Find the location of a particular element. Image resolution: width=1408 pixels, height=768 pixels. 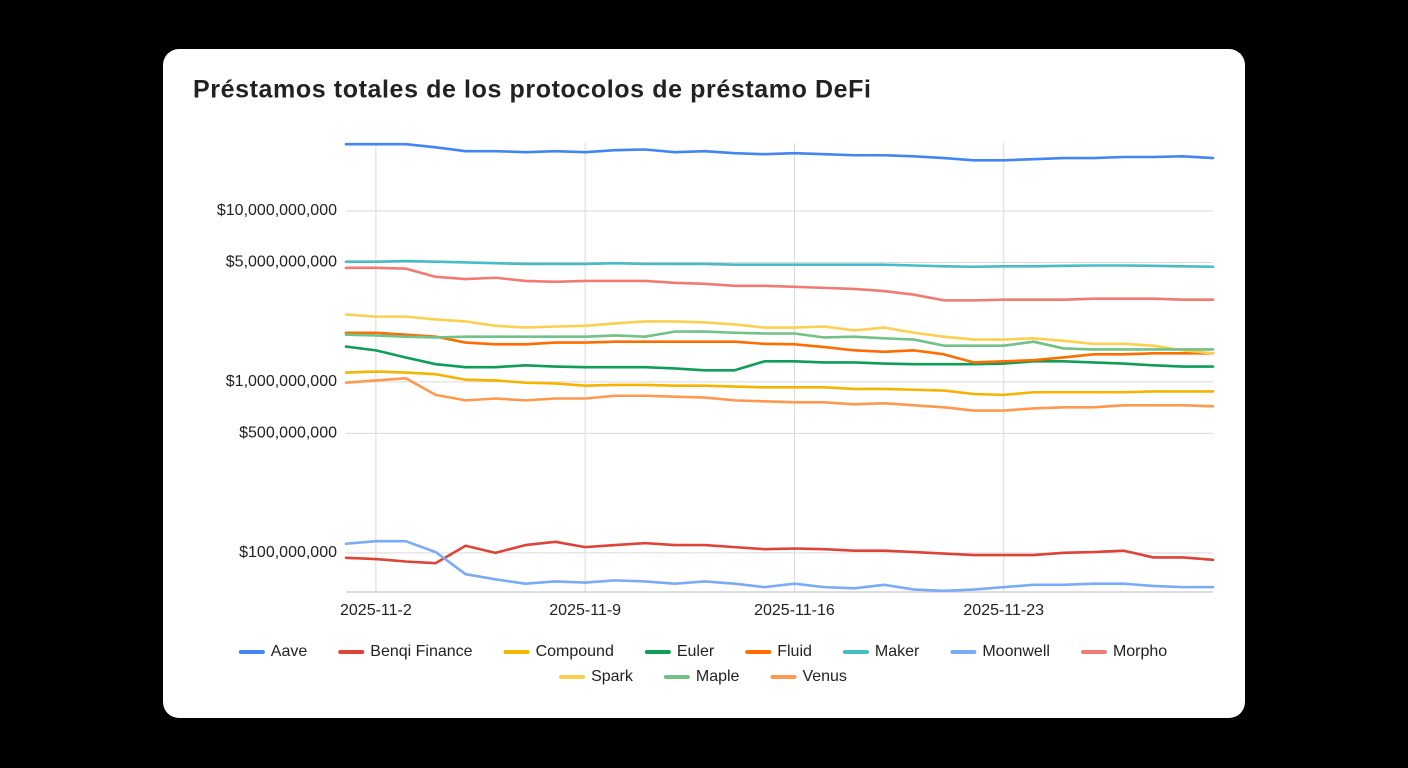

legend-label: Fluid is located at coordinates (794, 651).